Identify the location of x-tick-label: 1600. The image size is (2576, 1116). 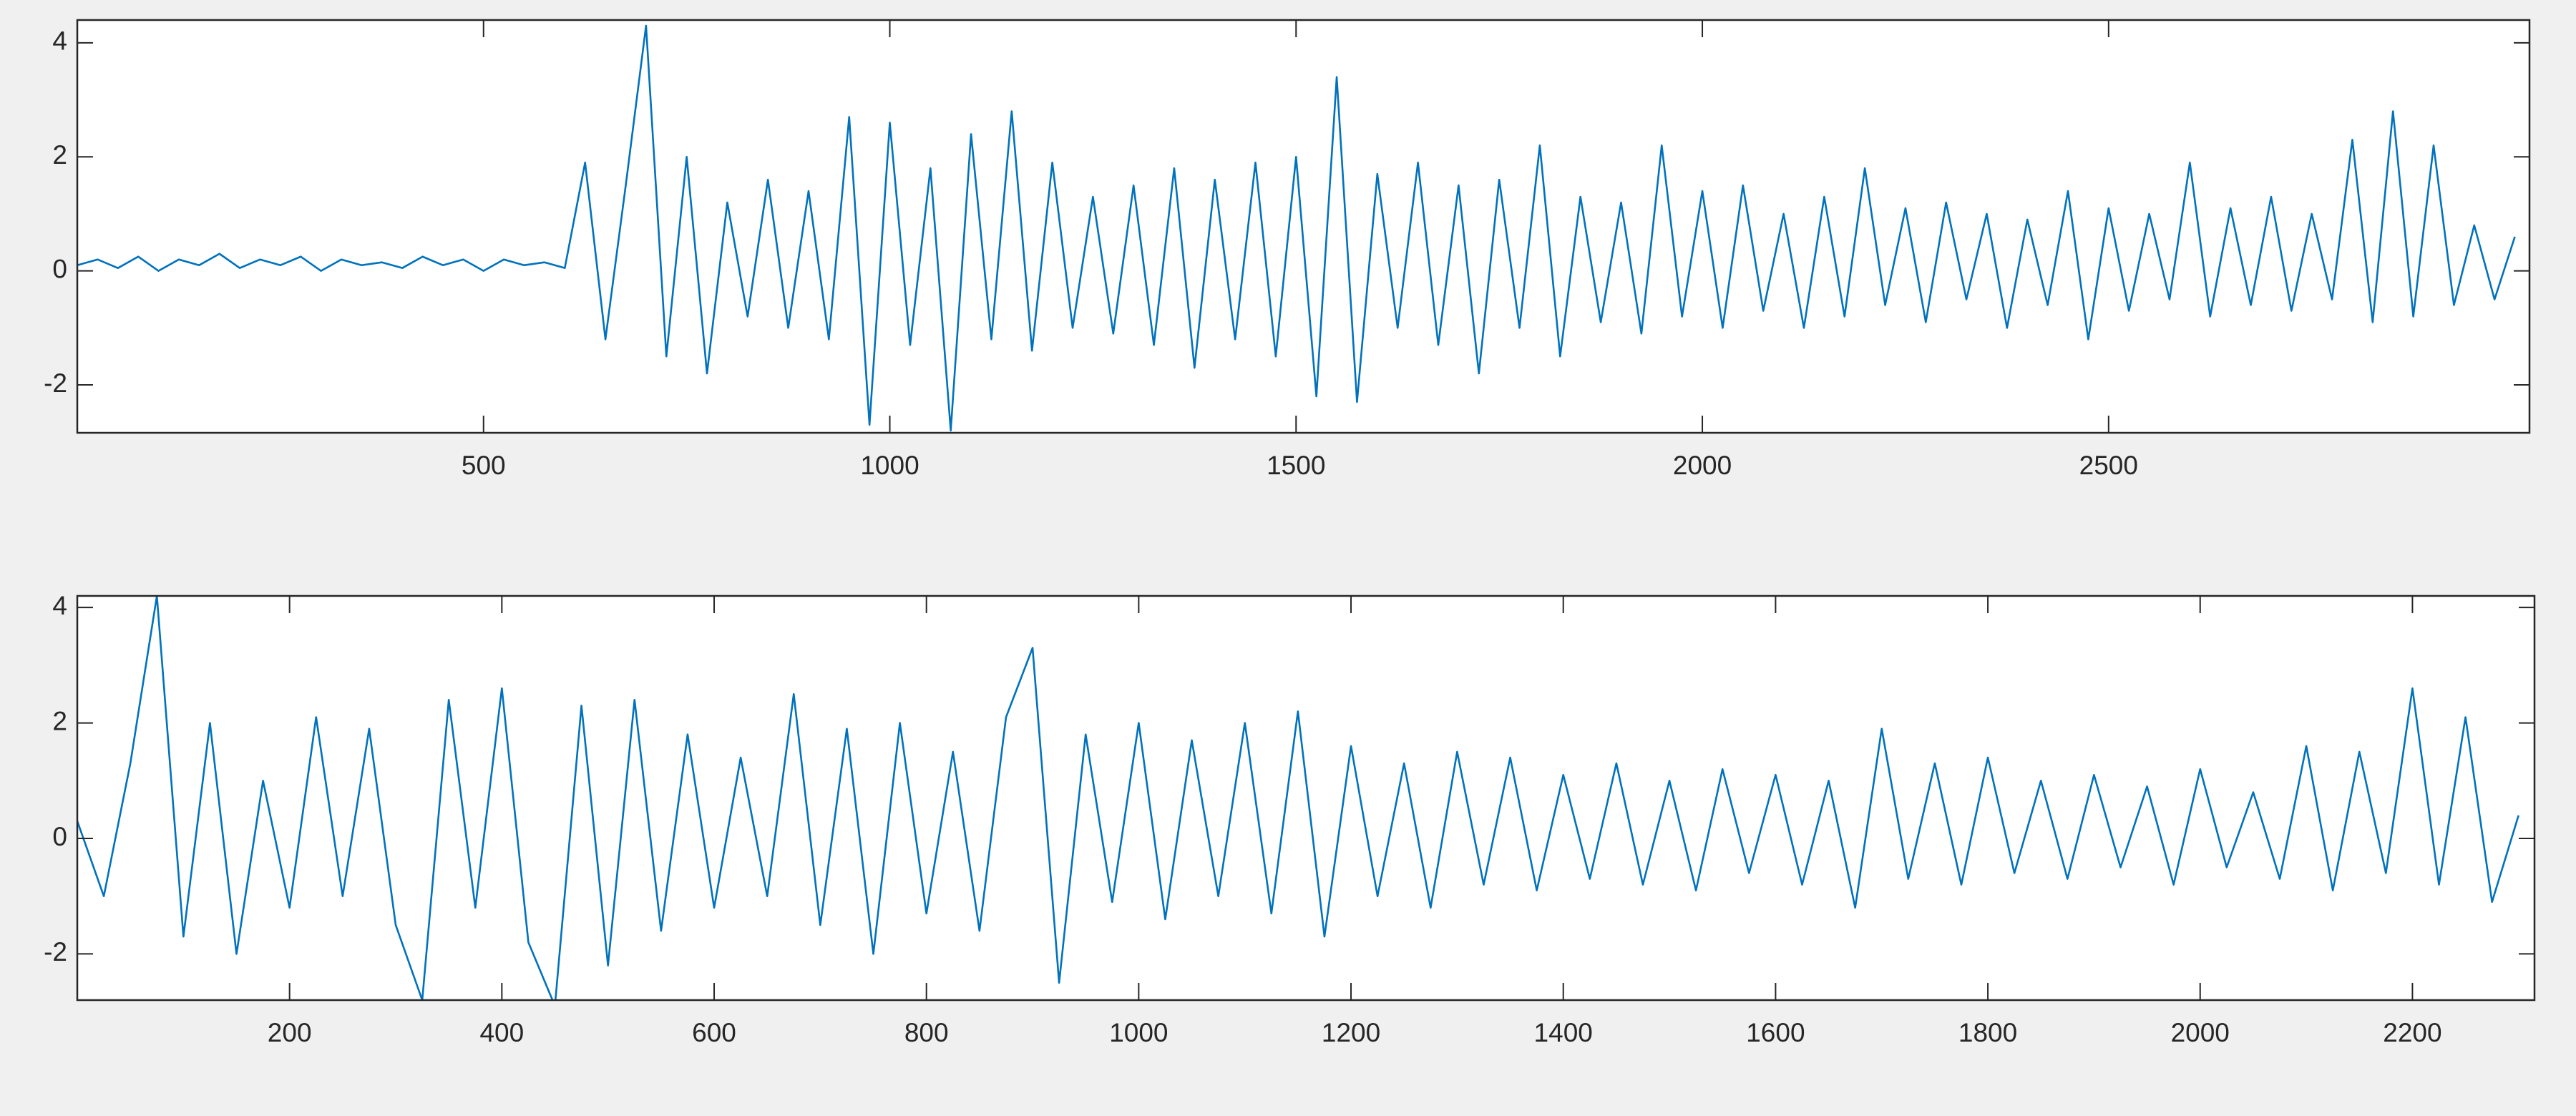
(1775, 1033).